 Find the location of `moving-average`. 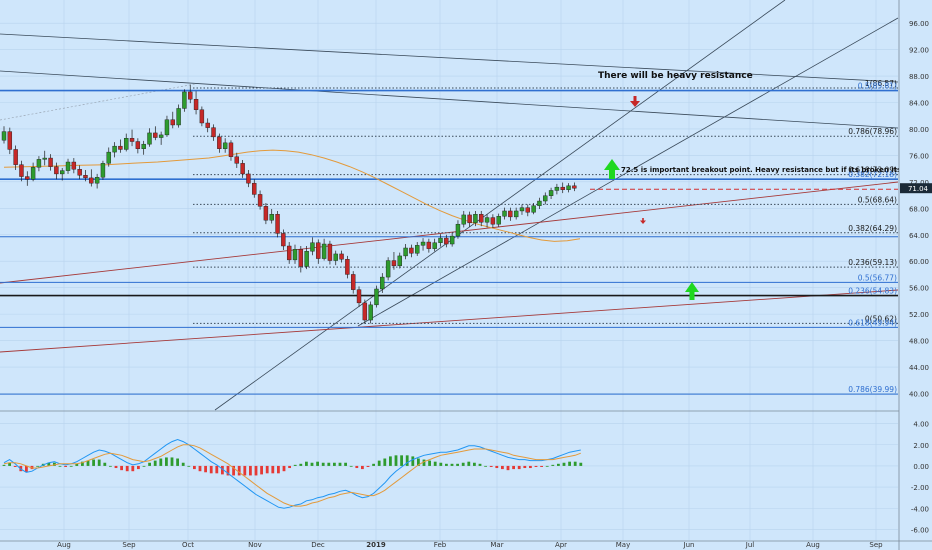

moving-average is located at coordinates (292, 195).